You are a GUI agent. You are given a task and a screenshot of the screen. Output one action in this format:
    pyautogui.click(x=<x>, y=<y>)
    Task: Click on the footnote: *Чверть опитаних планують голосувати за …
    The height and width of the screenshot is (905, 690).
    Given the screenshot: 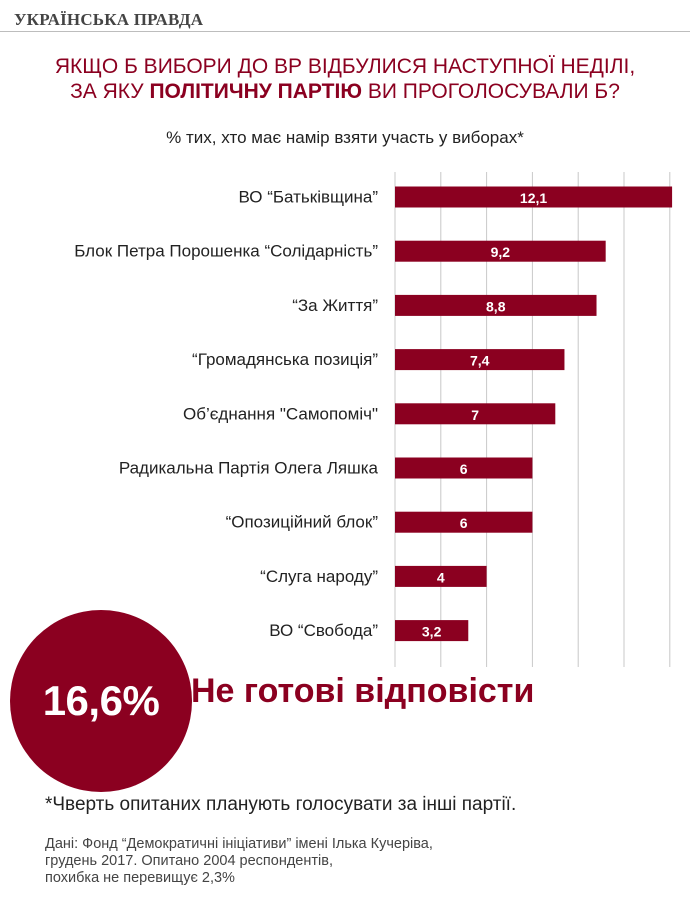 What is the action you would take?
    pyautogui.click(x=281, y=804)
    